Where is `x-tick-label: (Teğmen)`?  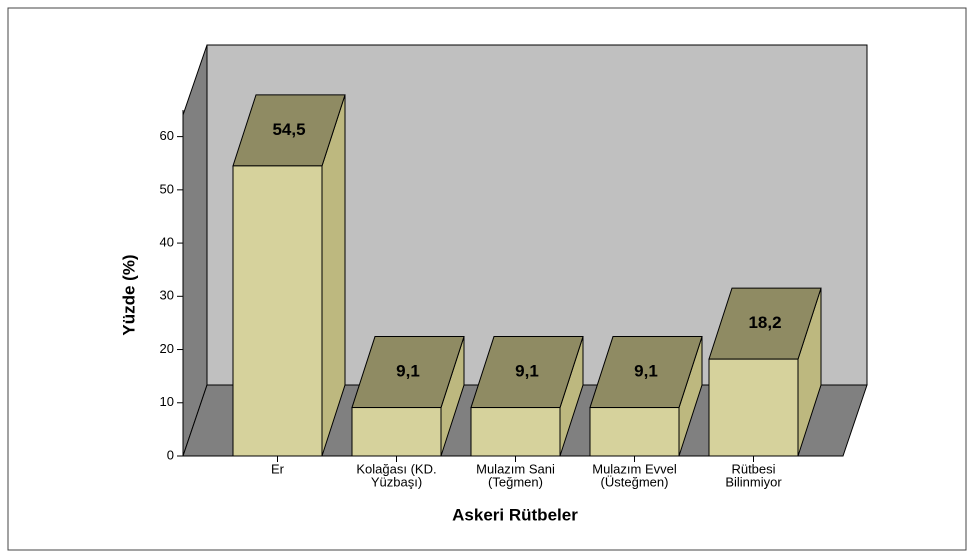 x-tick-label: (Teğmen) is located at coordinates (515, 481).